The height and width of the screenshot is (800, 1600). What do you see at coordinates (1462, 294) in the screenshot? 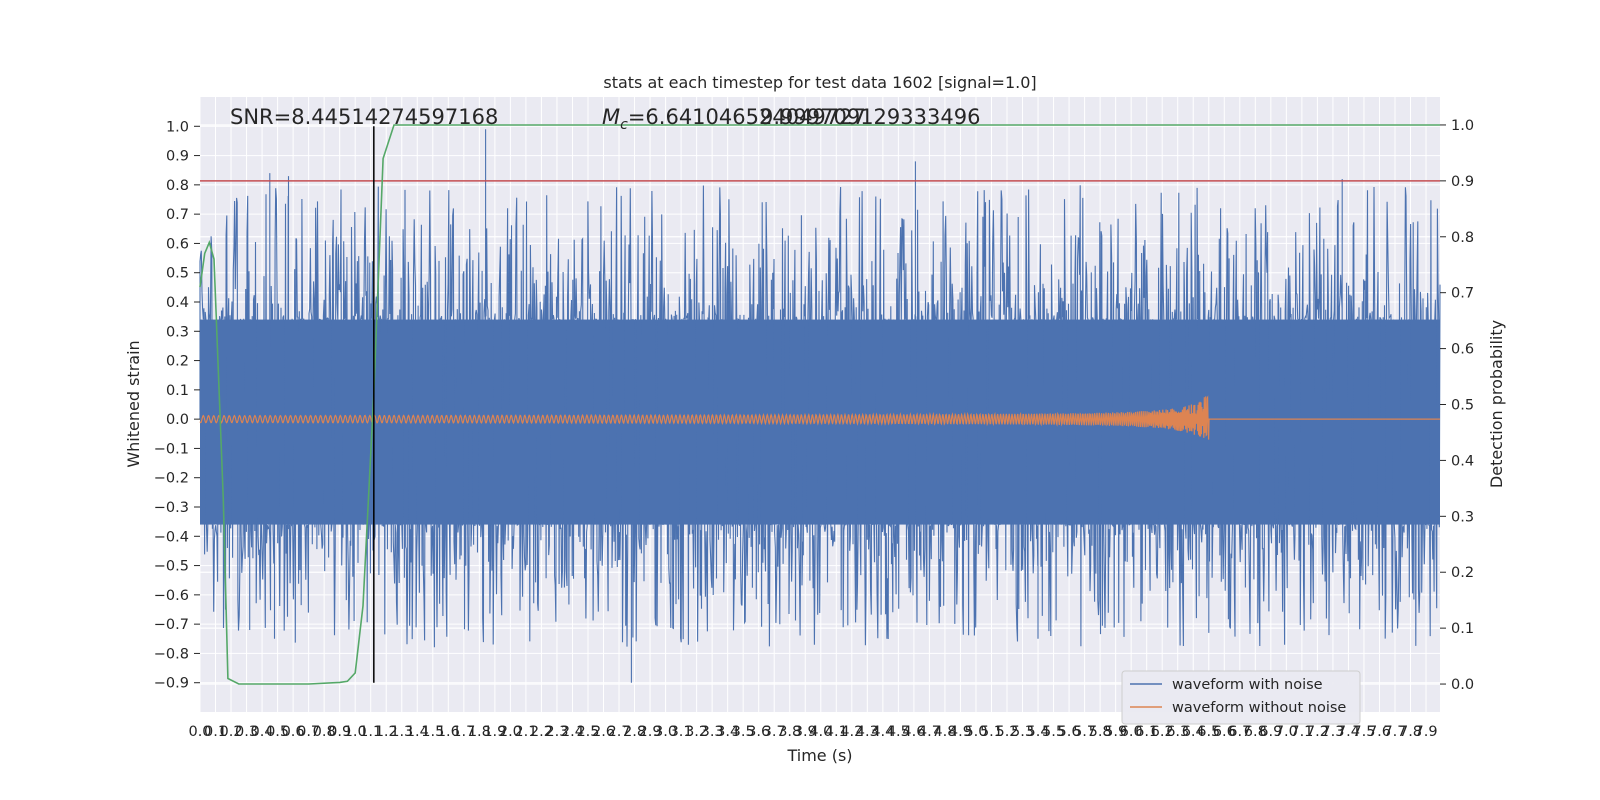
I see `y2-tick-label: 0.7` at bounding box center [1462, 294].